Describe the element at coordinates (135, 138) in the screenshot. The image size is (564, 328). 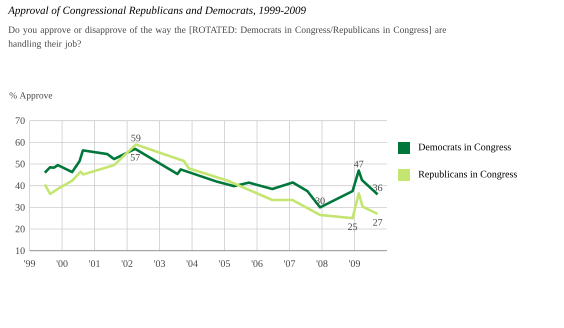
I see `annotation: 59` at that location.